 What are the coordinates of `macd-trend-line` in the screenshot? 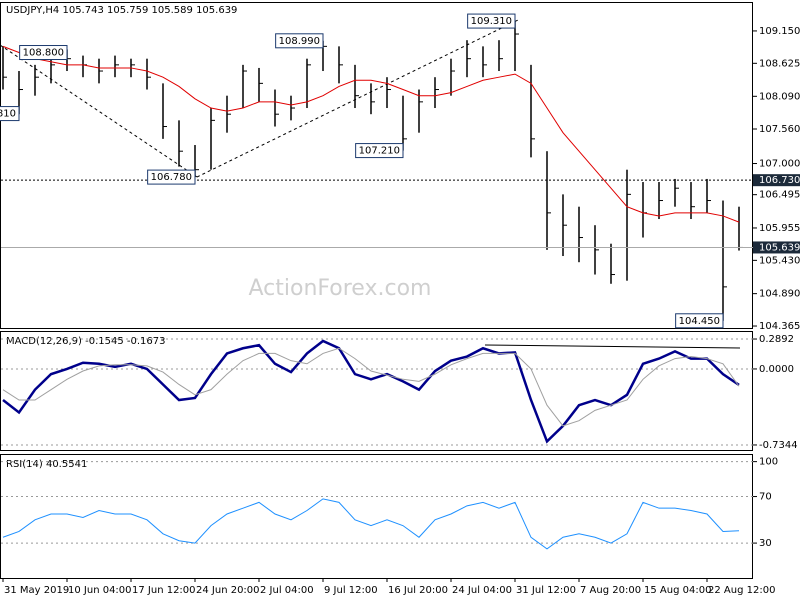 It's located at (612, 346).